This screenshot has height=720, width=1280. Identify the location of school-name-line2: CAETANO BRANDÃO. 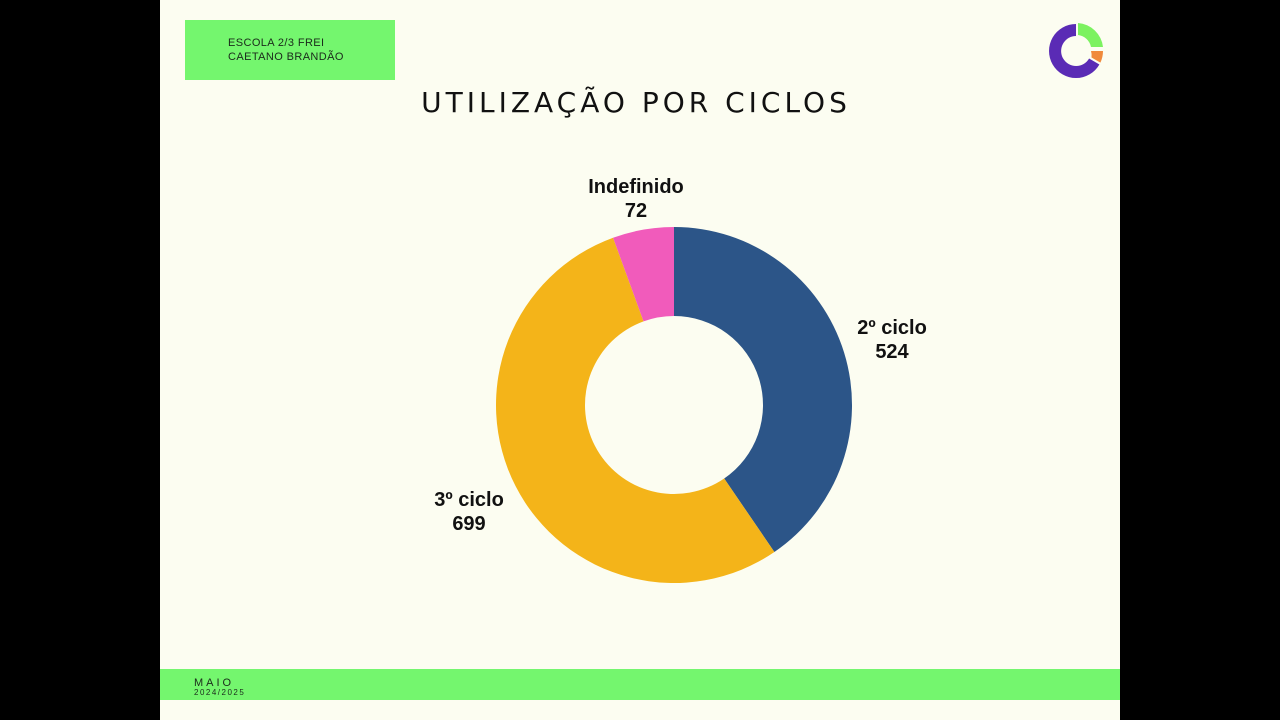
(286, 57).